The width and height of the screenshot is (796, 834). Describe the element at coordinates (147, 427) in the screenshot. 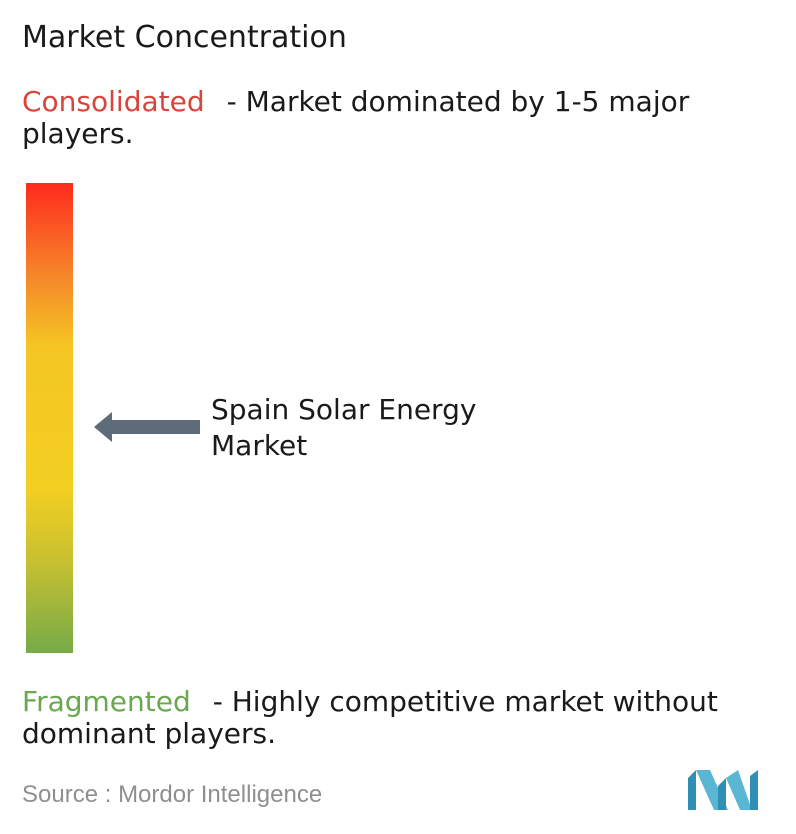

I see `market-position-arrow-icon` at that location.